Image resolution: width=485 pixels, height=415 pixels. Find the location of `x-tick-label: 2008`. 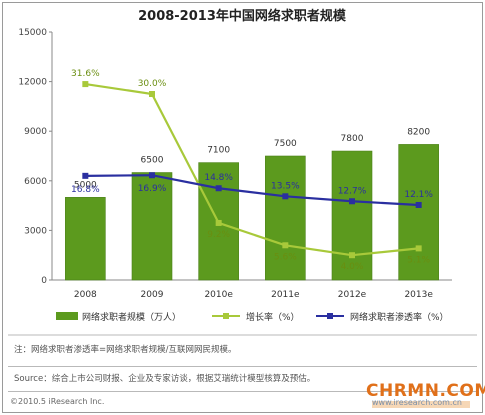

x-tick-label: 2008 is located at coordinates (85, 295).